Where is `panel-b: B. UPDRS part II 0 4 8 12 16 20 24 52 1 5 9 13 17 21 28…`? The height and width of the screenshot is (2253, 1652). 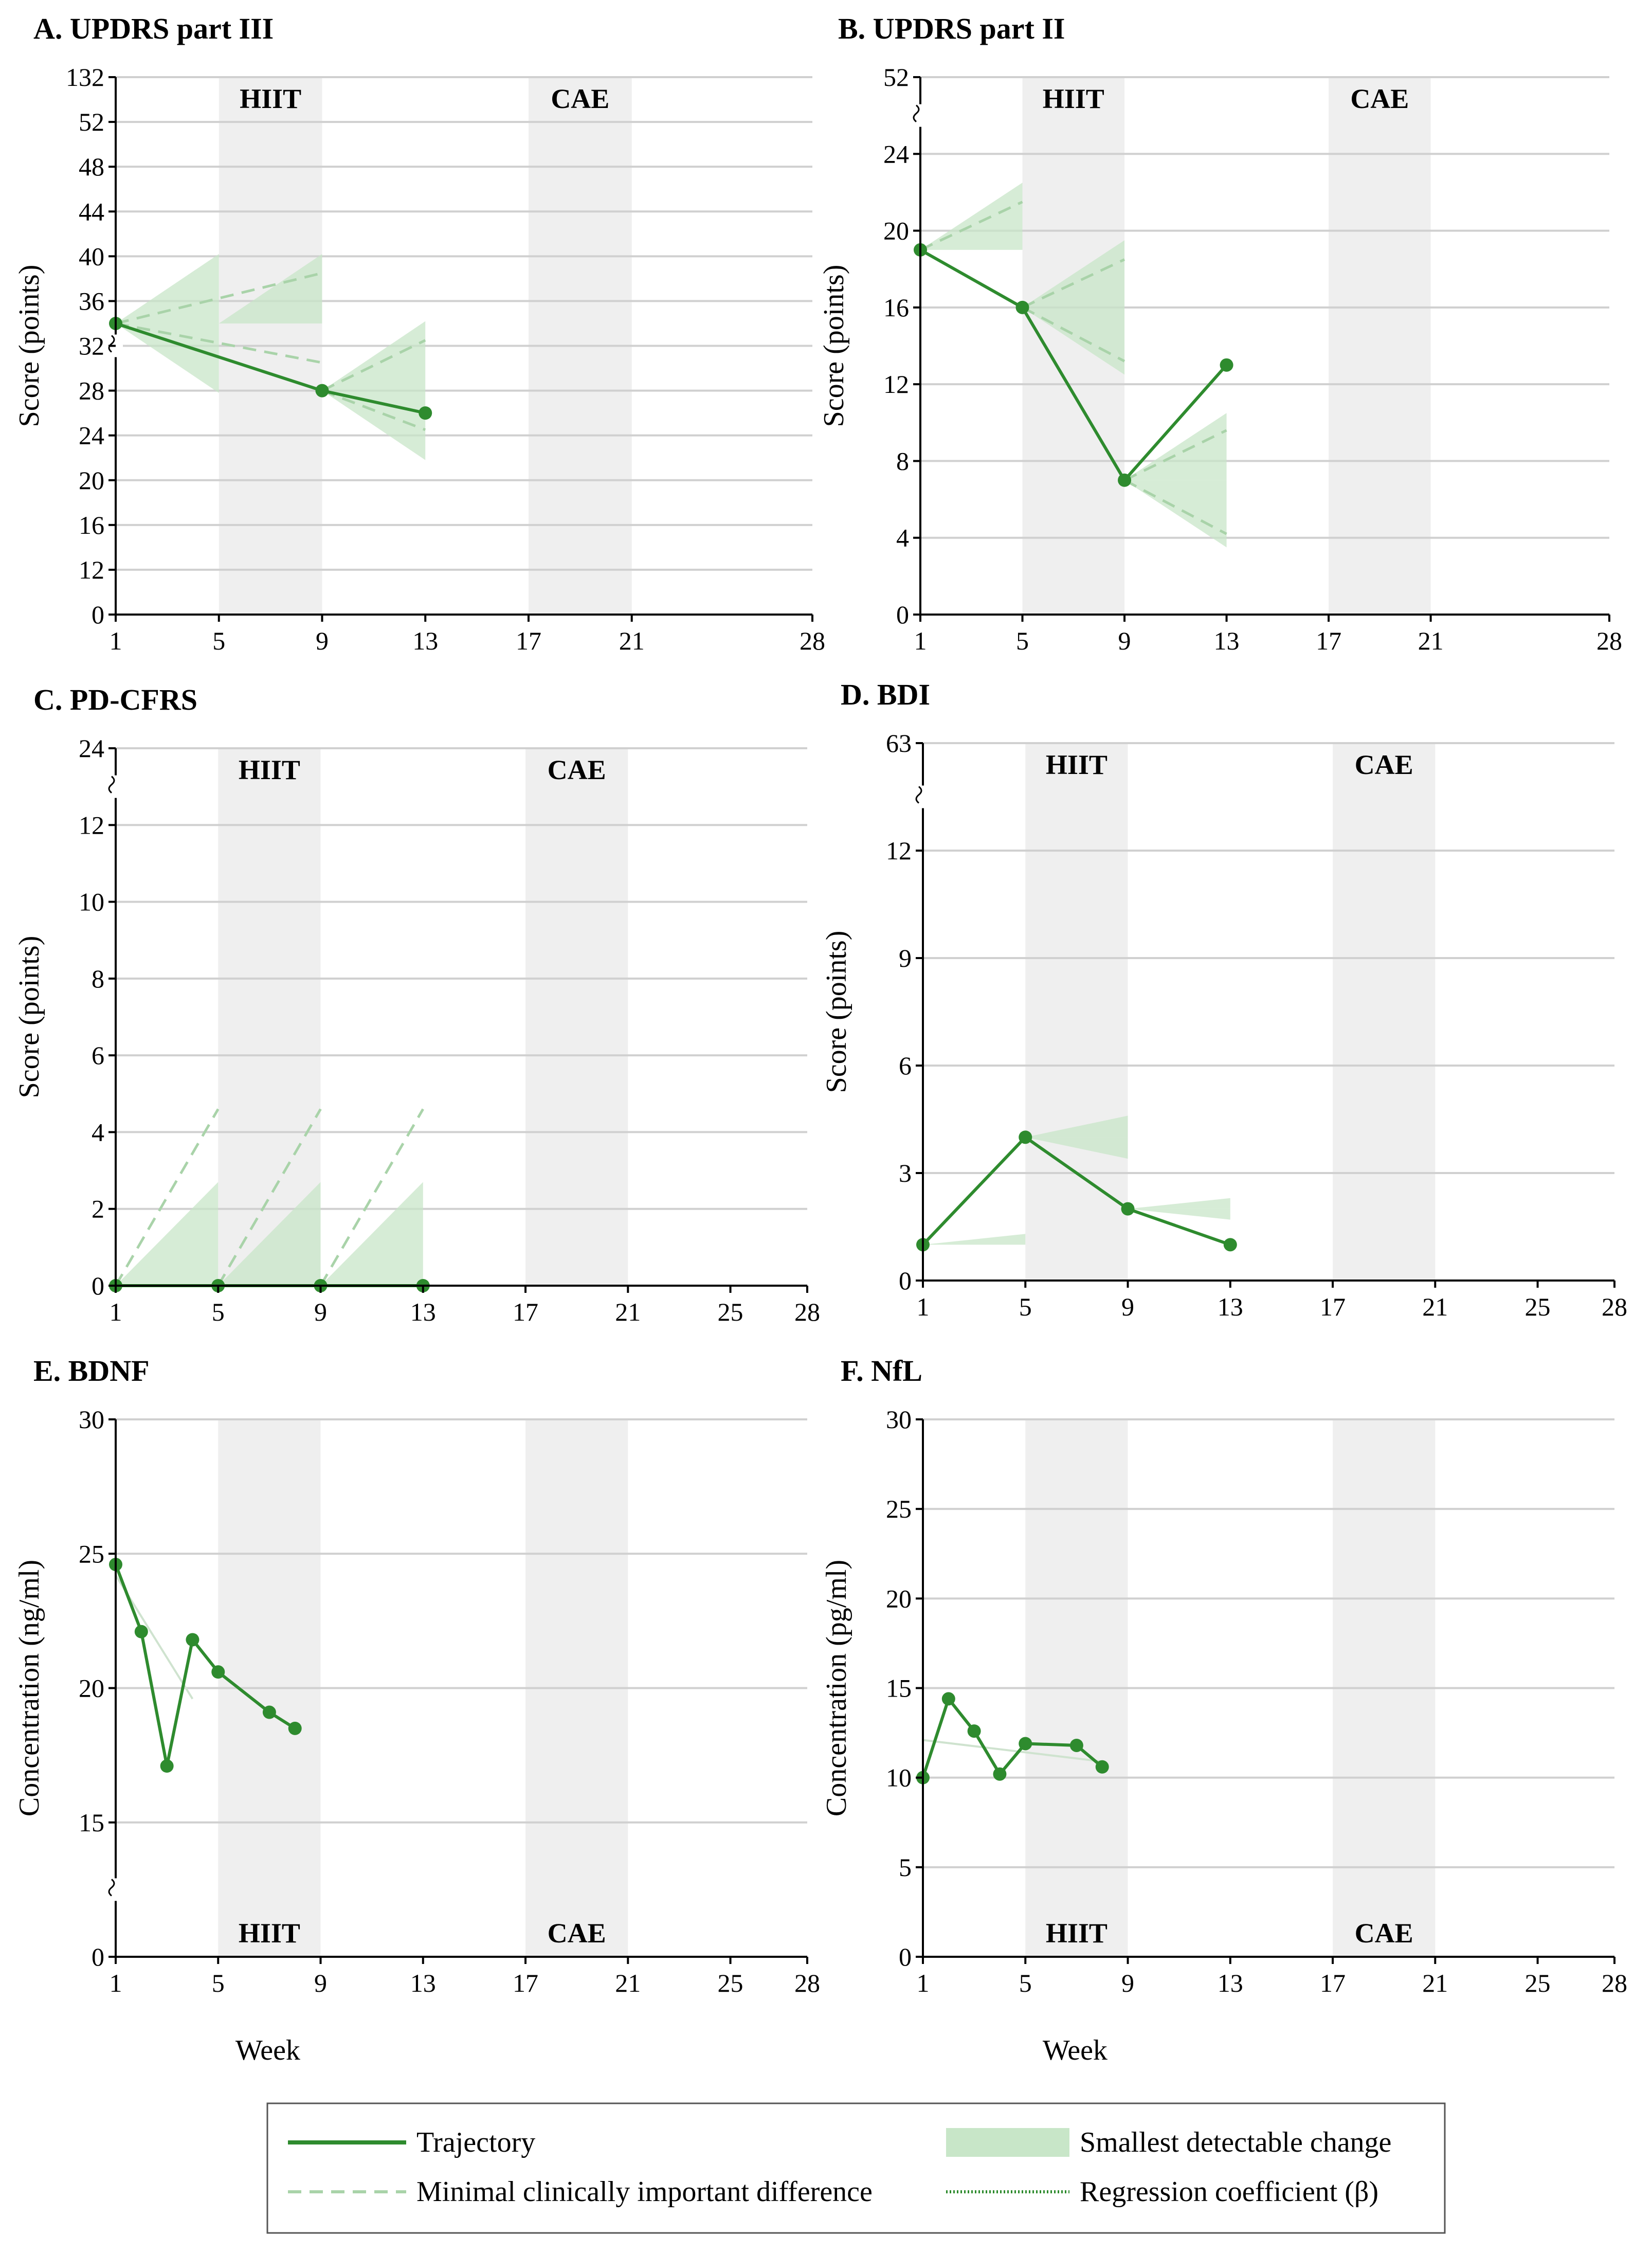 panel-b: B. UPDRS part II 0 4 8 12 16 20 24 52 1 5 9 13 17 21 28… is located at coordinates (1220, 334).